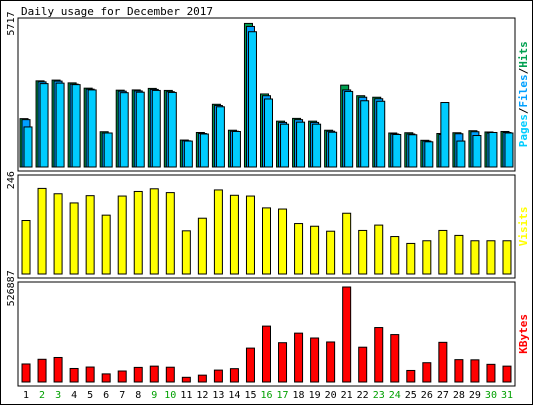 The width and height of the screenshot is (533, 405). What do you see at coordinates (250, 395) in the screenshot?
I see `x-tick-label: 15` at bounding box center [250, 395].